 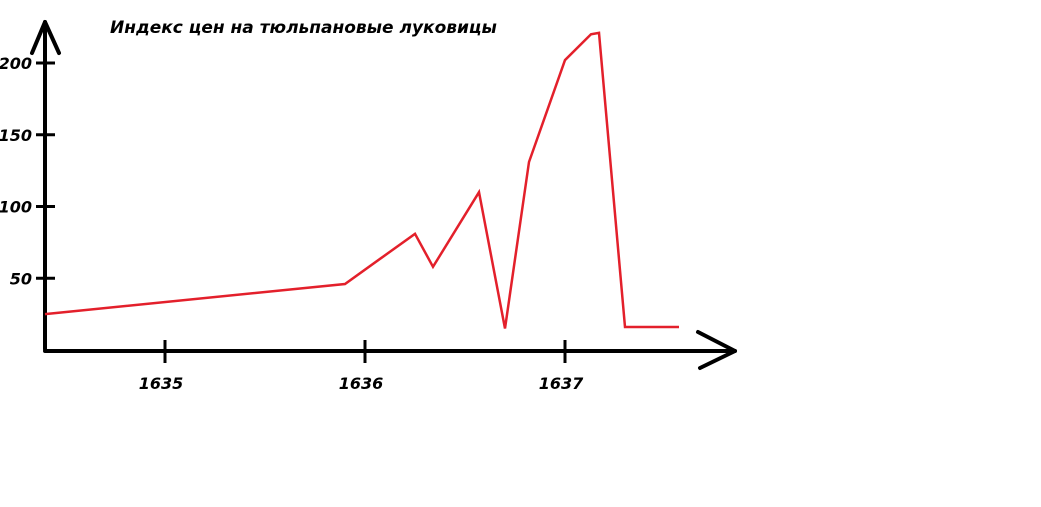 I want to click on x-tick-label: 1636, so click(x=361, y=383).